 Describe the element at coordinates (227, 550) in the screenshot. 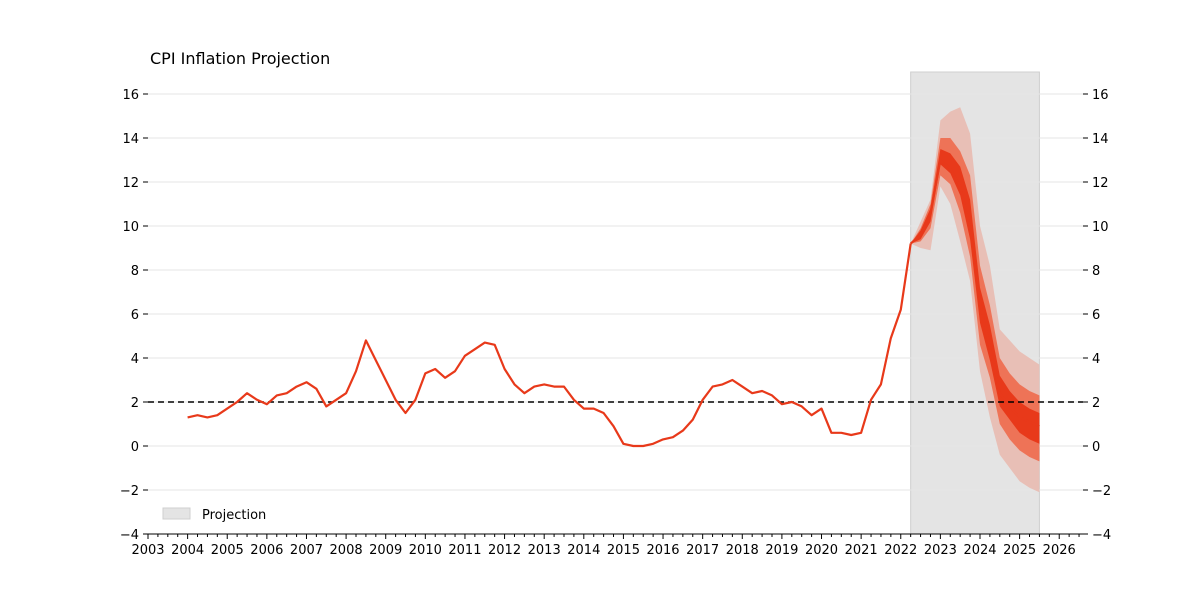

I see `x-tick-label: 2005` at that location.